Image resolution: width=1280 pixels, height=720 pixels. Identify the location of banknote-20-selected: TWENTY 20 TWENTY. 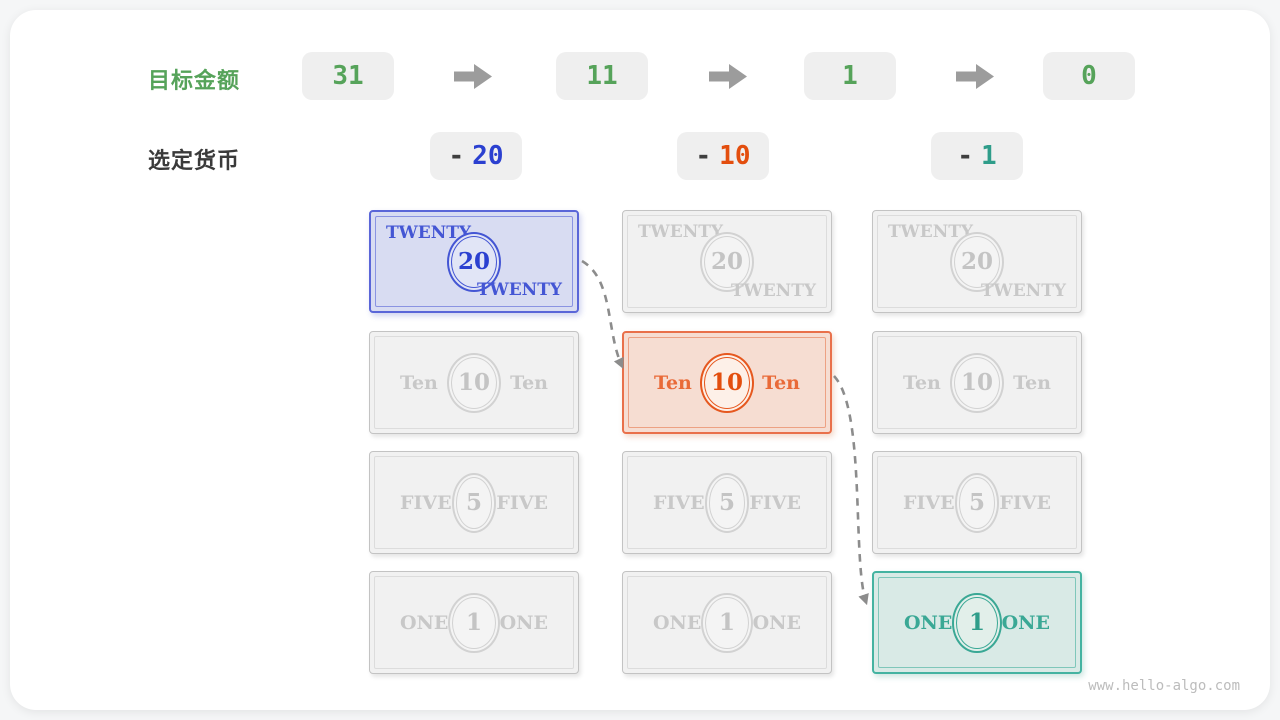
(474, 261).